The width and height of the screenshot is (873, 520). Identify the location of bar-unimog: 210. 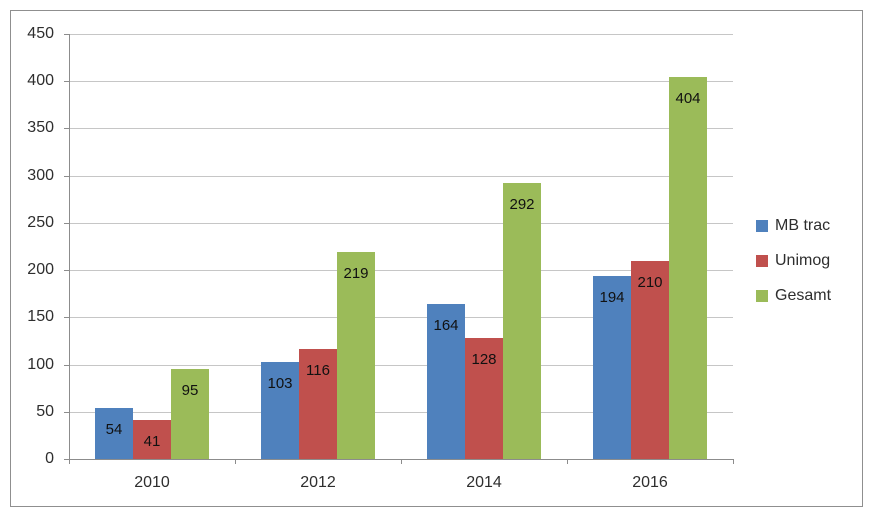
(650, 360).